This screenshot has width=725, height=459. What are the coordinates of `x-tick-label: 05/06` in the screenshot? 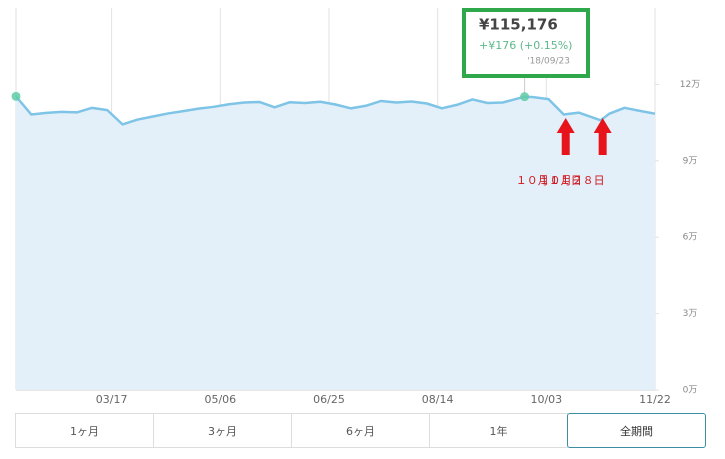 It's located at (220, 399).